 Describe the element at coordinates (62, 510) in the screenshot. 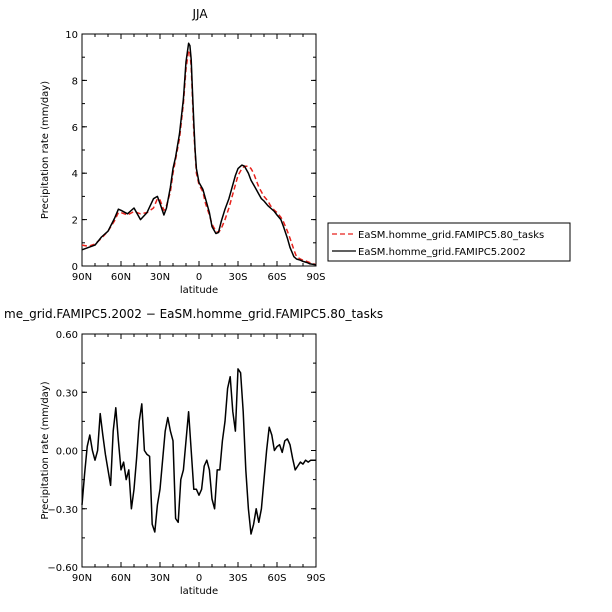

I see `y-tick-label: −0.30` at that location.